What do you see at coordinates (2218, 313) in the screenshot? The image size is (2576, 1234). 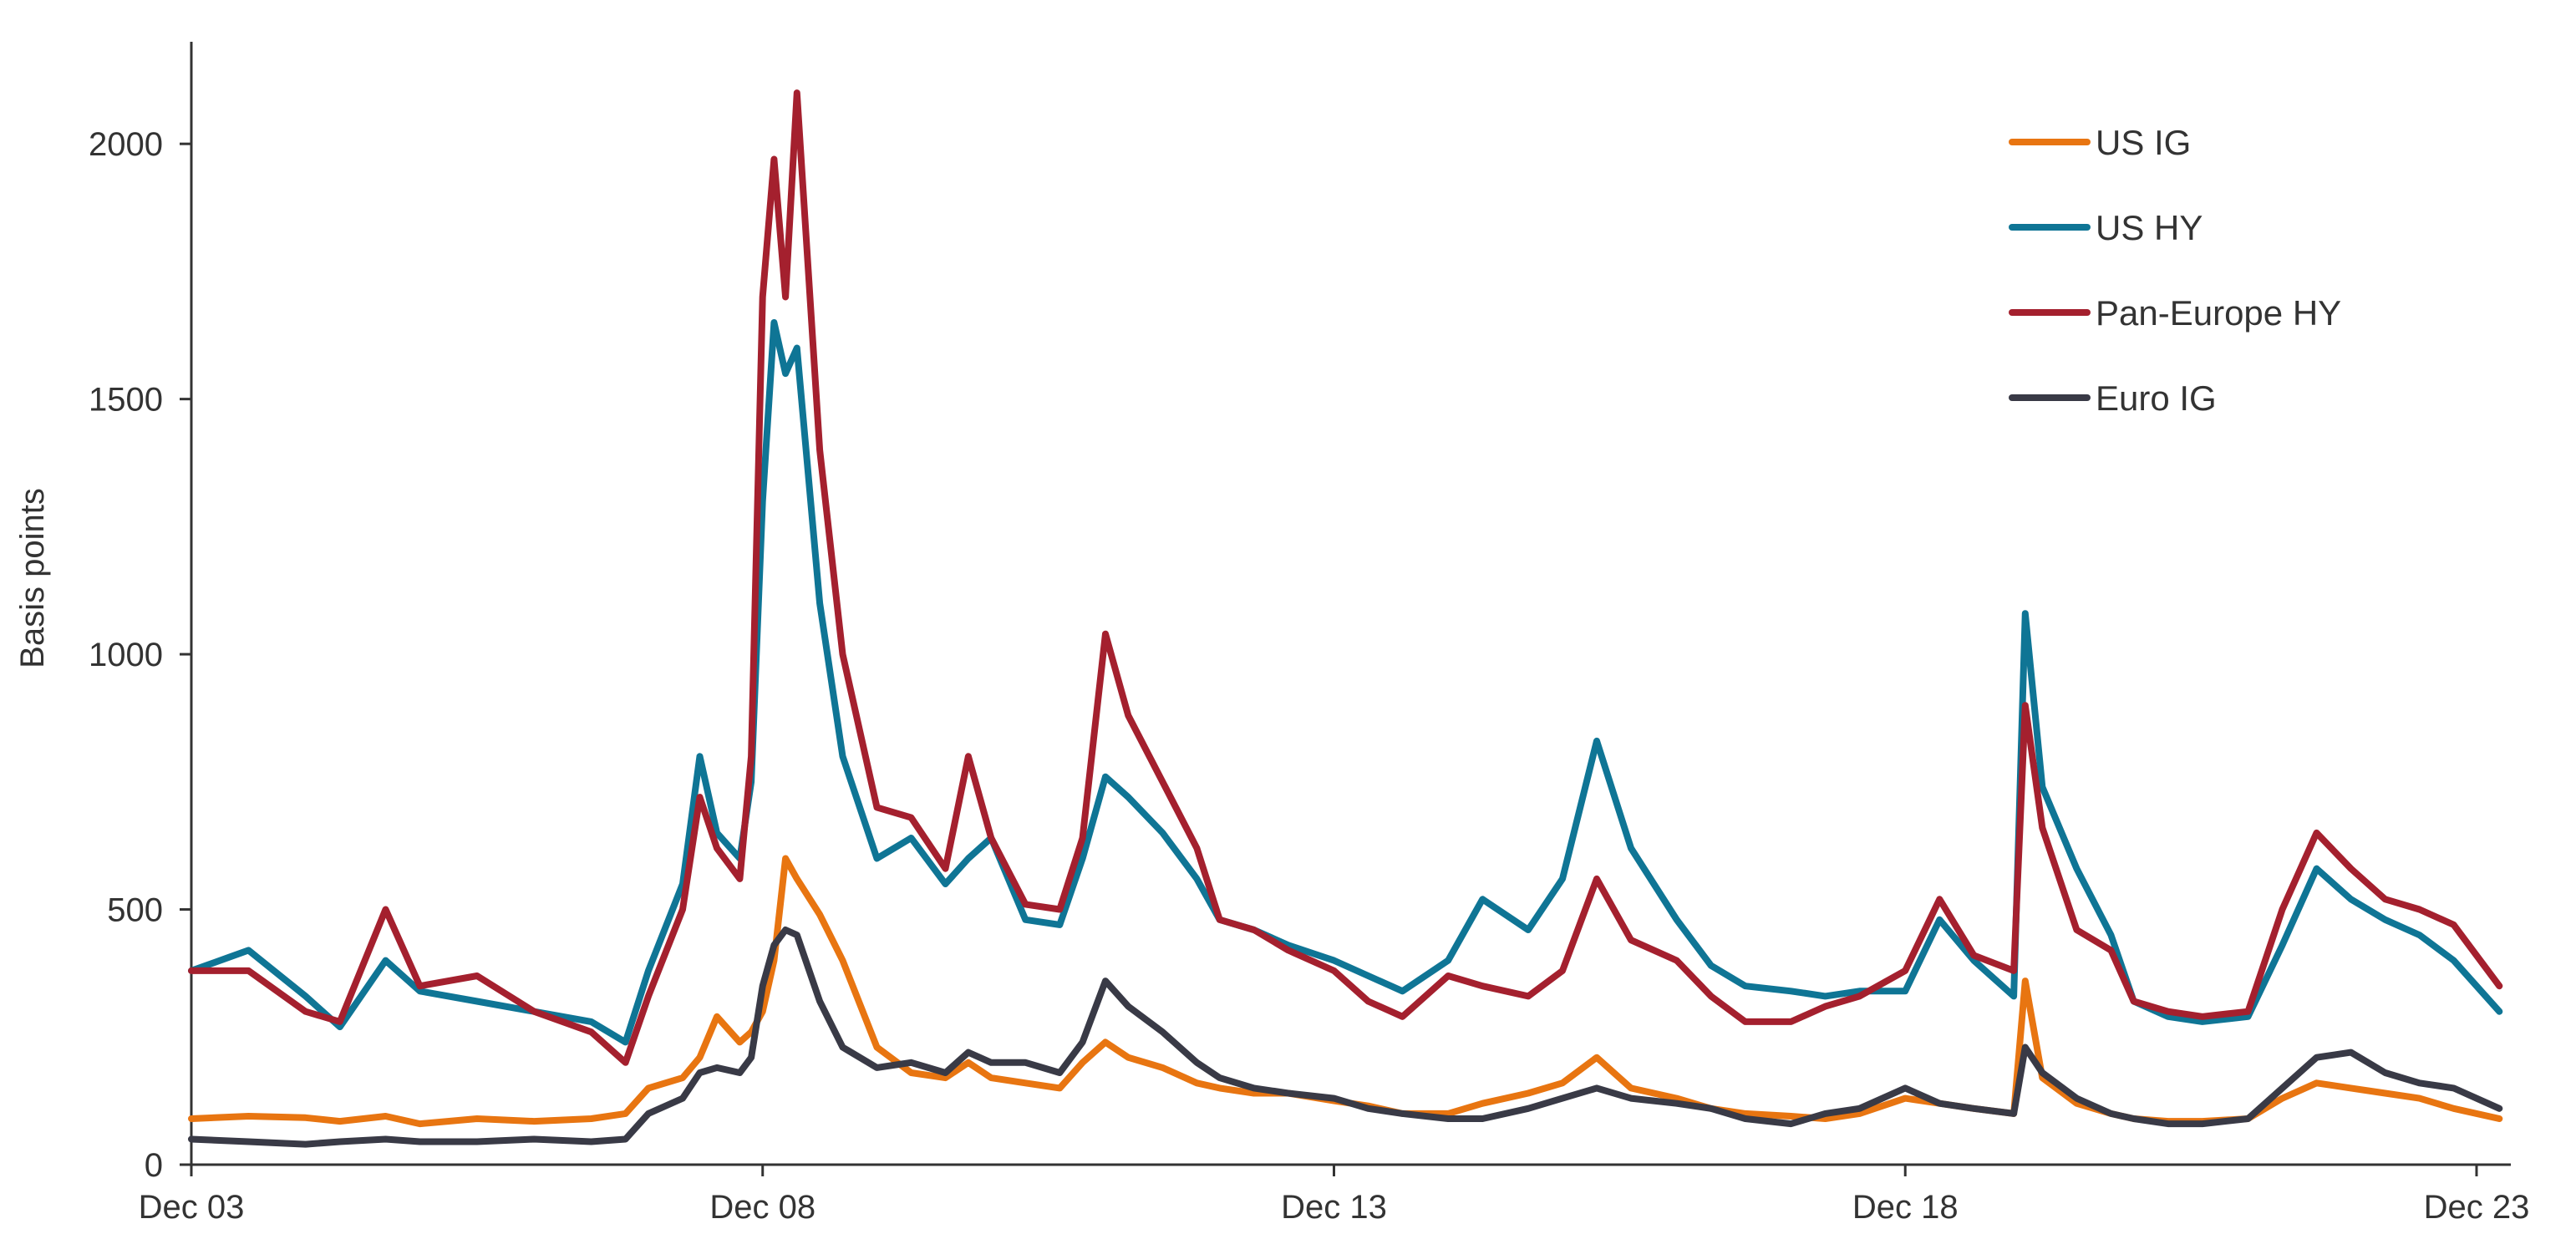 I see `legend-label: Pan-Europe HY` at bounding box center [2218, 313].